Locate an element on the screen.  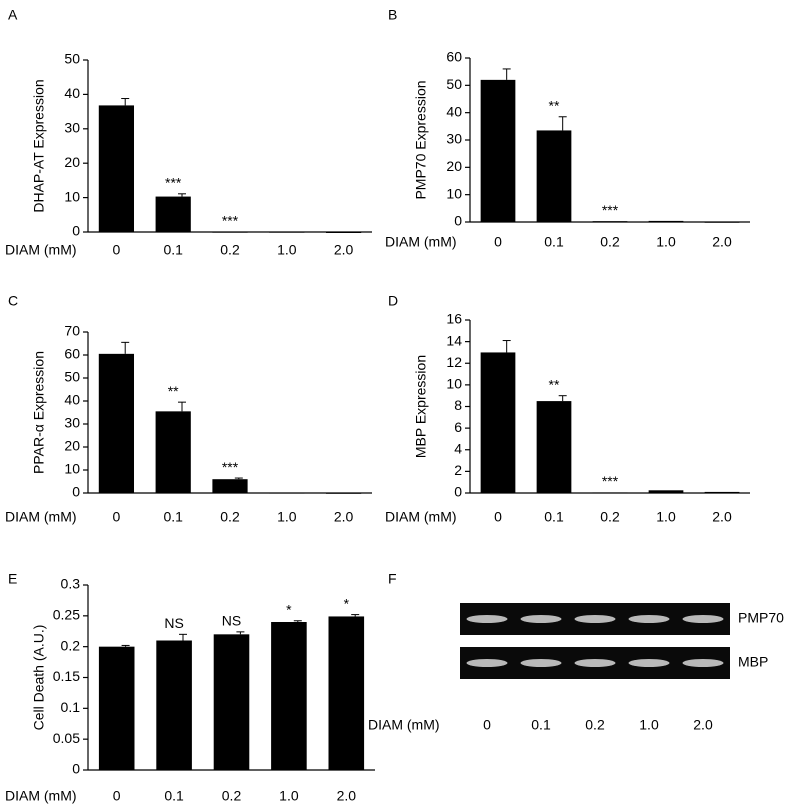
lane-label: 2.0 is located at coordinates (703, 725).